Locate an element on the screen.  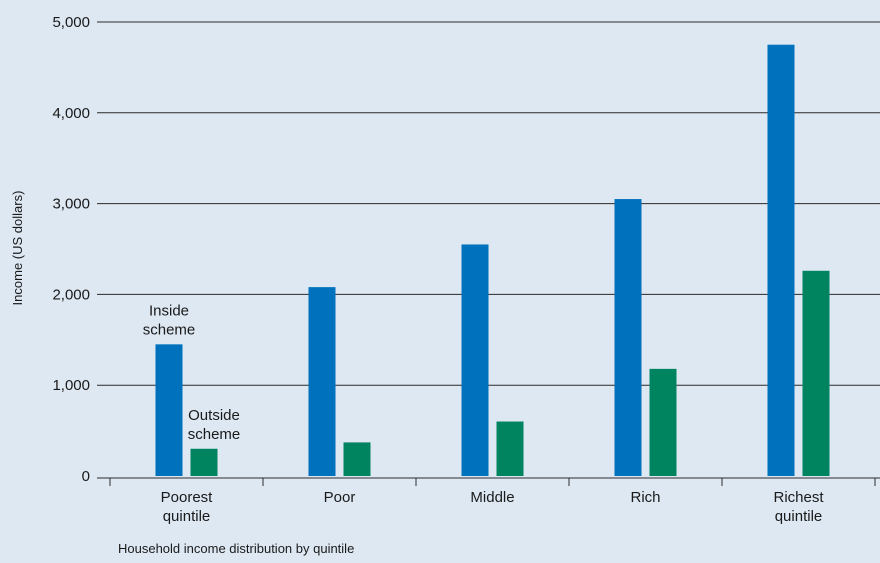
y-tick-label: 3,000 is located at coordinates (71, 204).